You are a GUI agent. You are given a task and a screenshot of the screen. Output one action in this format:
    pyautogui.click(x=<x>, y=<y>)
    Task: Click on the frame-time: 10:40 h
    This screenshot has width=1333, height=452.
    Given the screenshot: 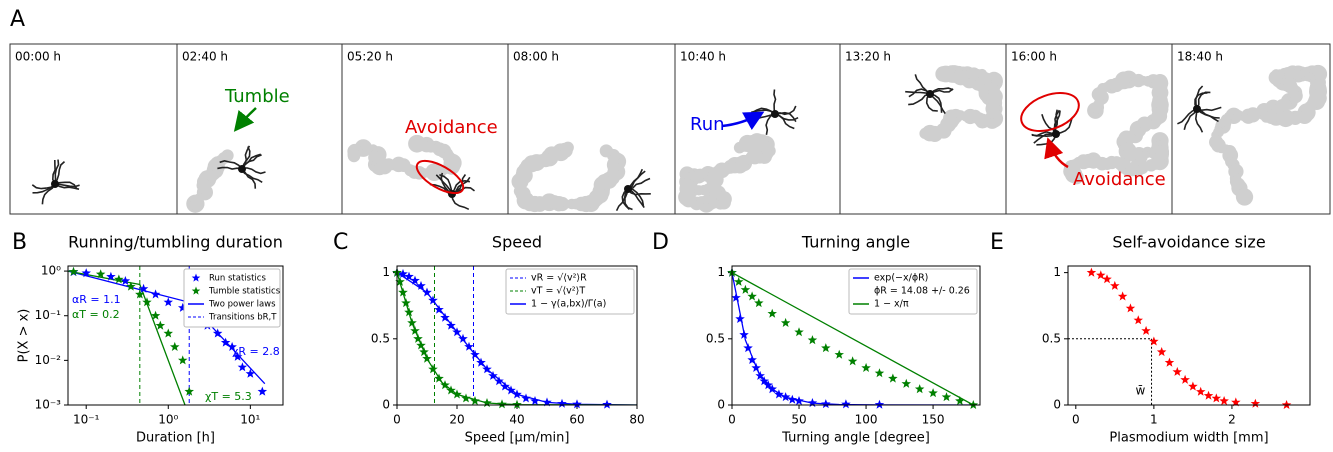 What is the action you would take?
    pyautogui.click(x=703, y=57)
    